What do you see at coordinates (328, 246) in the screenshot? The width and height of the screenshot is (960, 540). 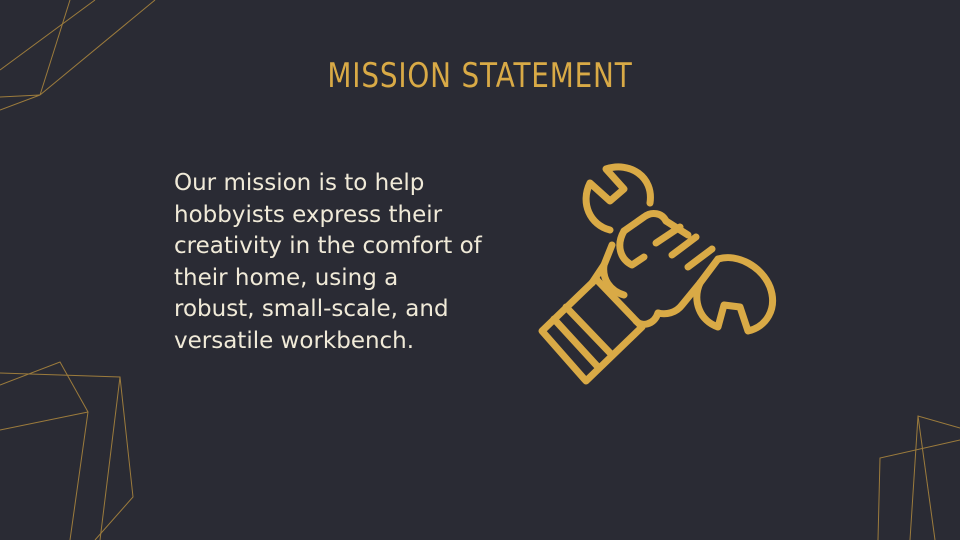 I see `mission-line: creativity in the comfort of` at bounding box center [328, 246].